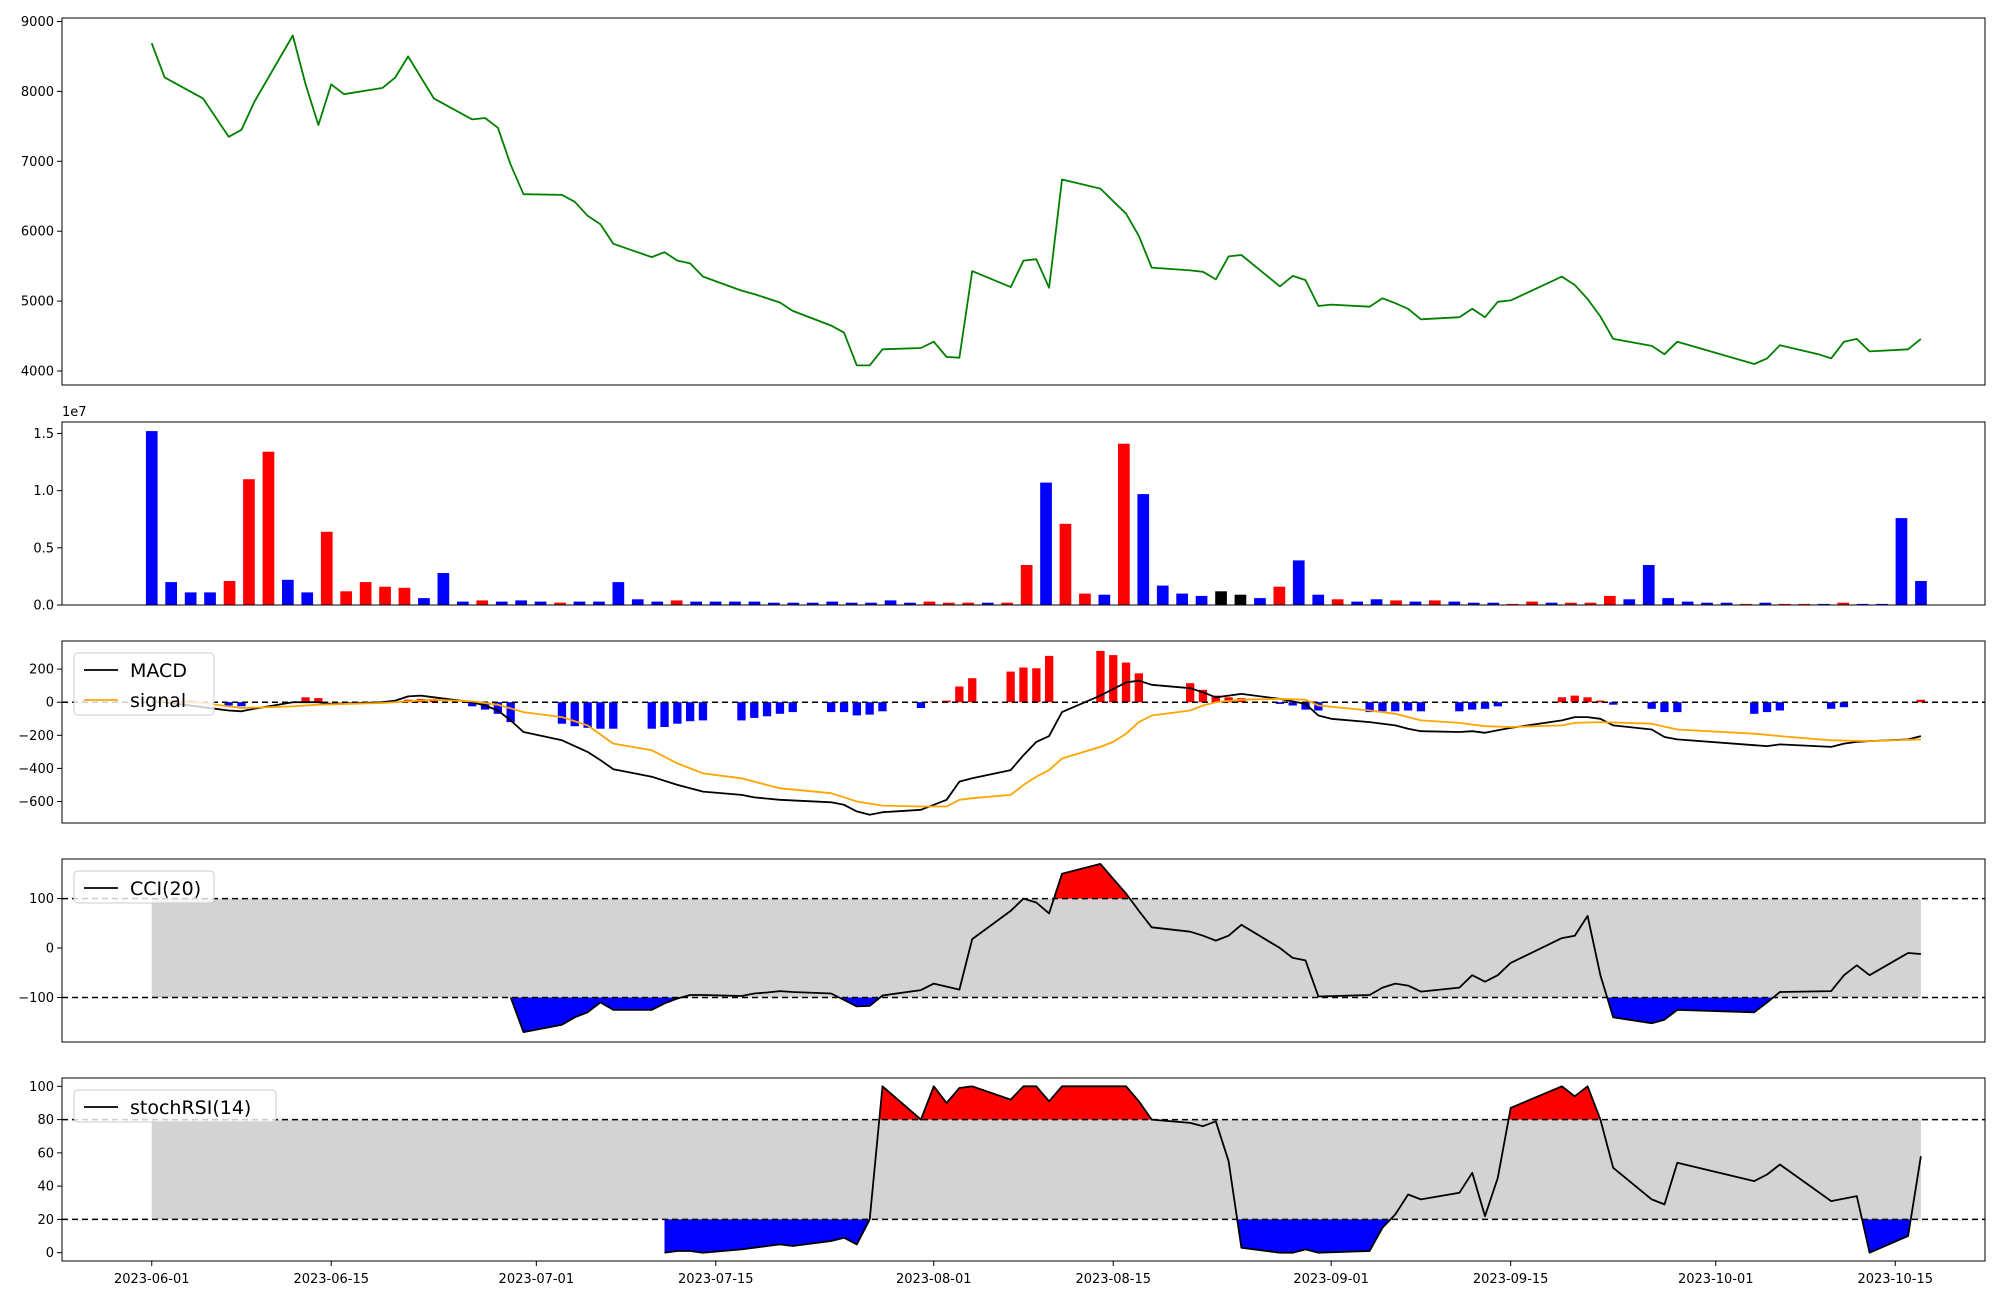 The width and height of the screenshot is (2000, 1300). I want to click on macd-frame, so click(1023, 732).